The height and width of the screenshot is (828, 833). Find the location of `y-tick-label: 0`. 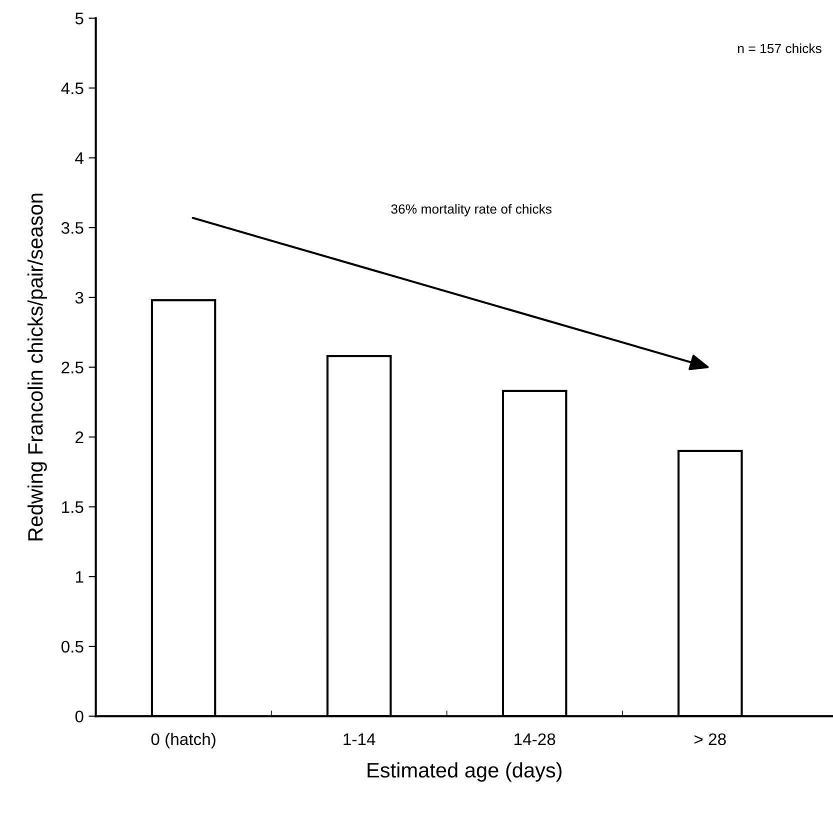

y-tick-label: 0 is located at coordinates (79, 716).